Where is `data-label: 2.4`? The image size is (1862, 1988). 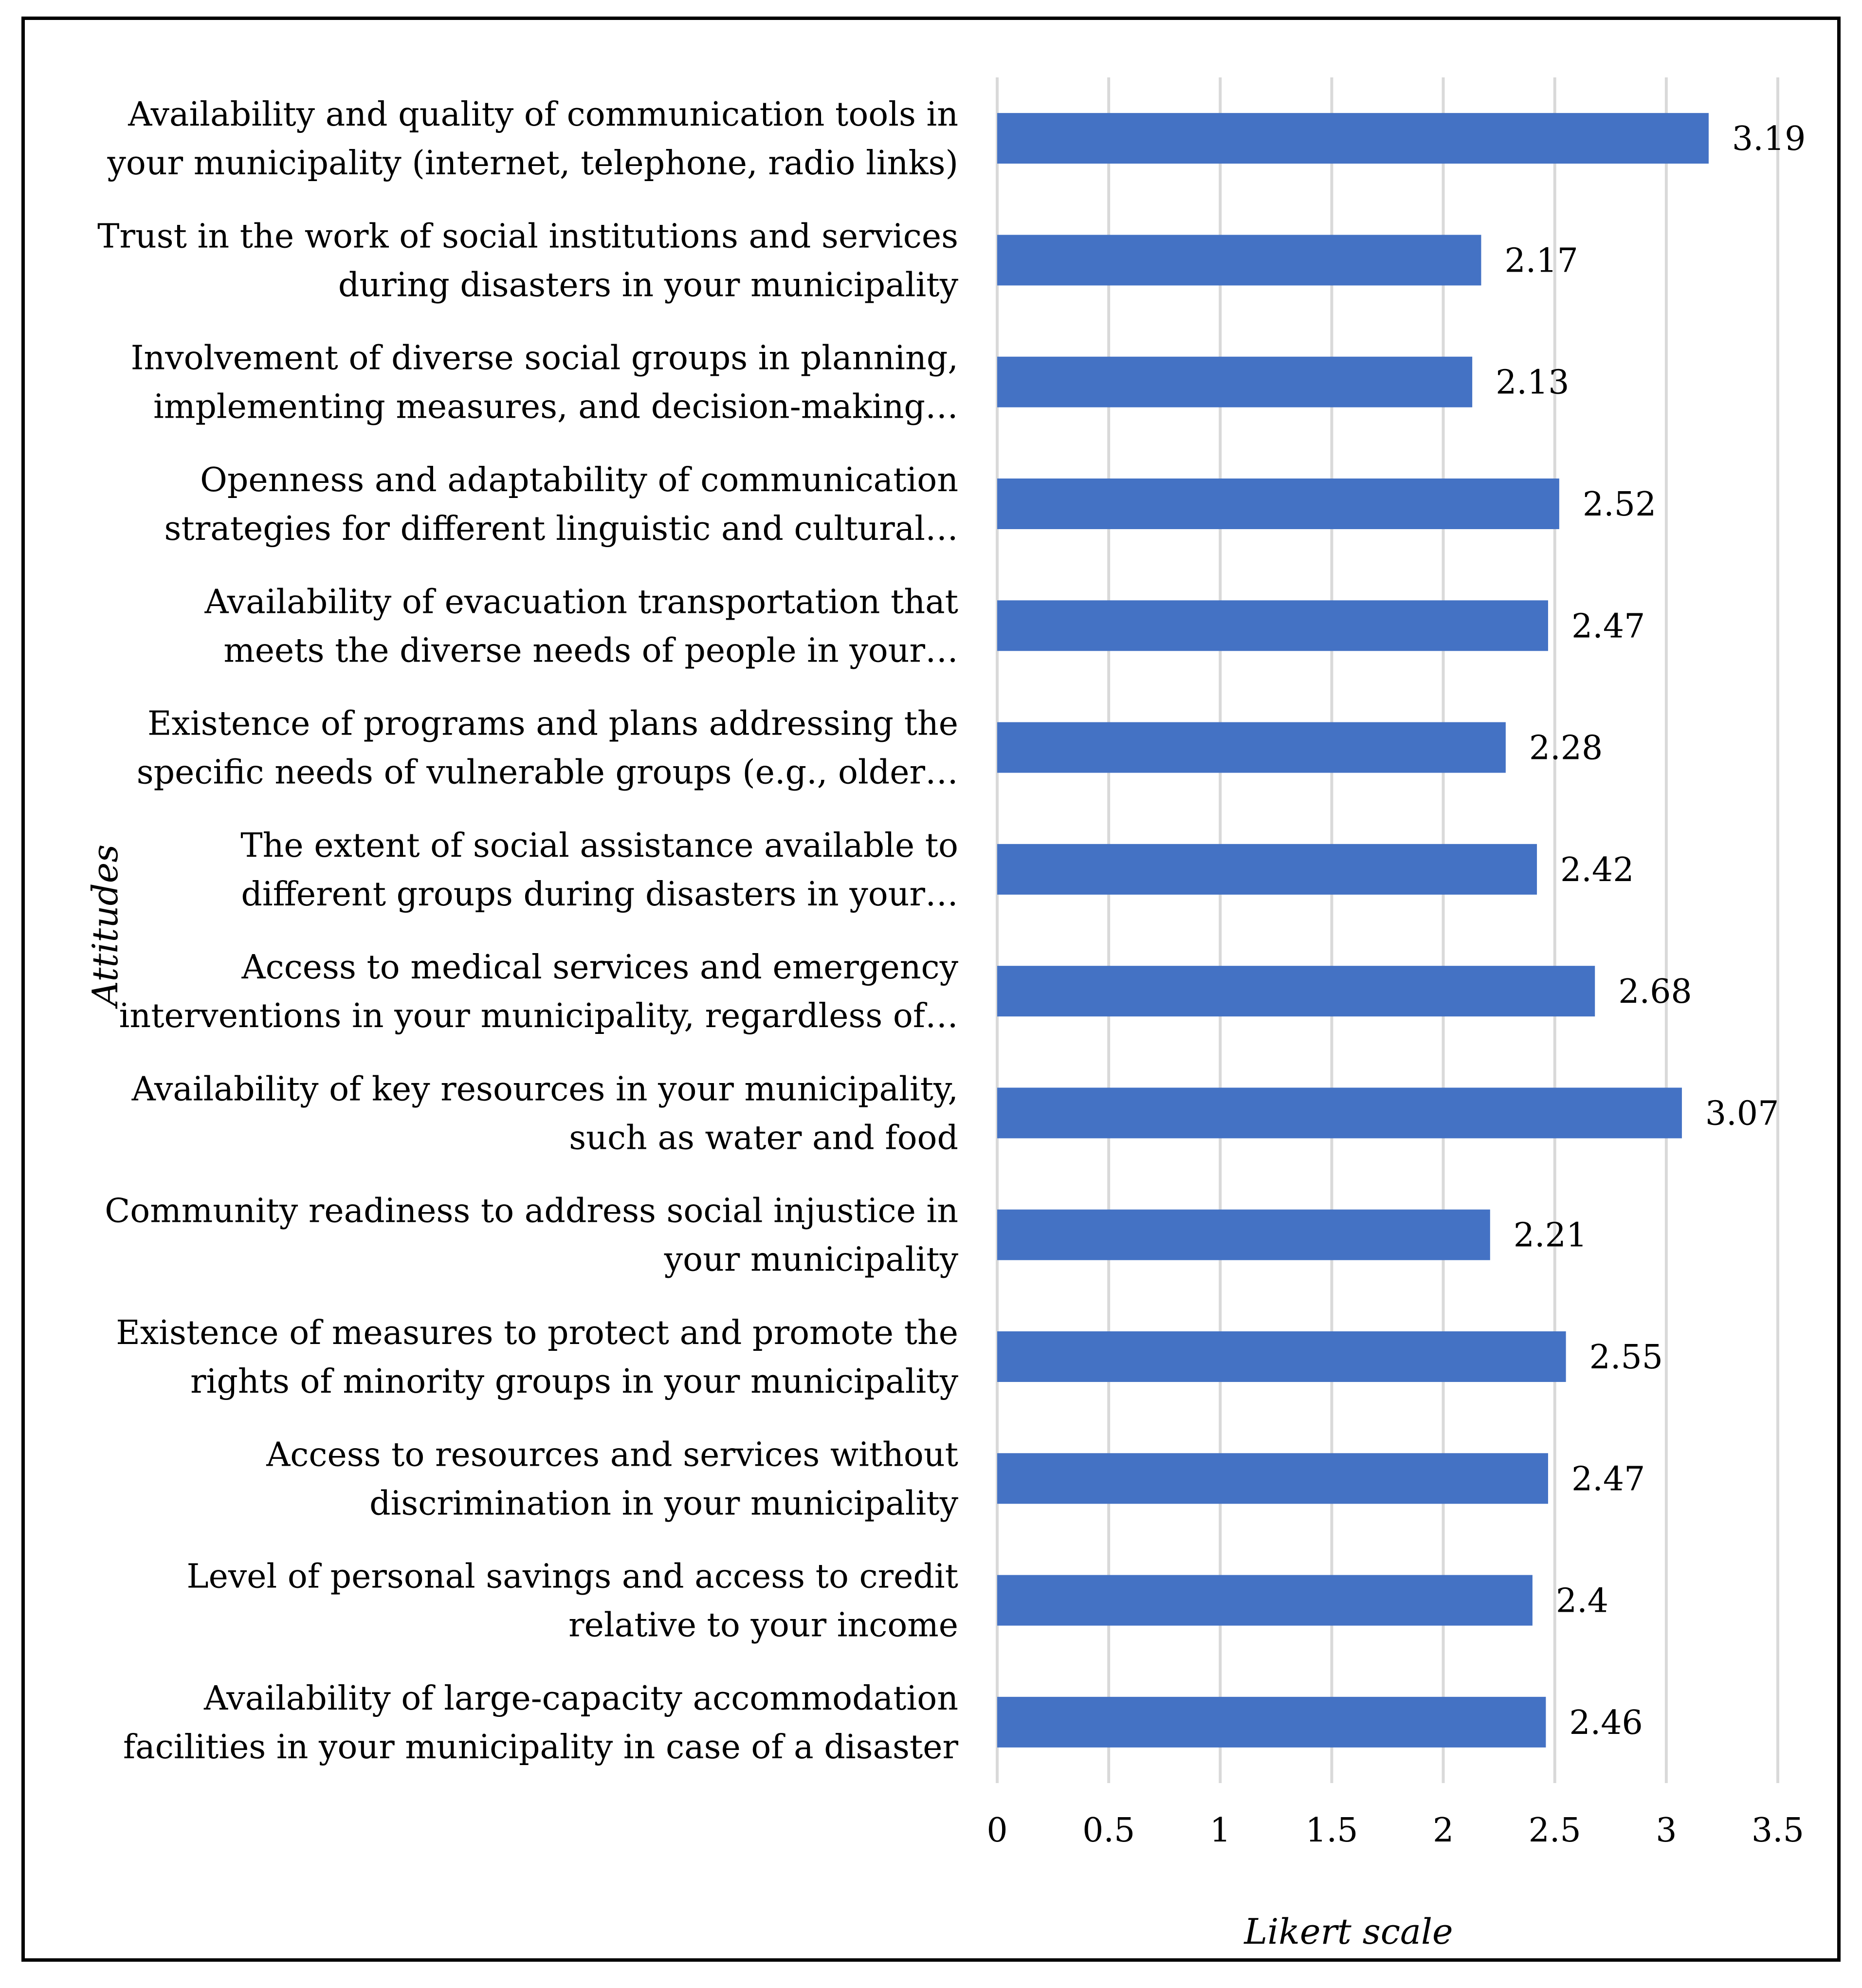 data-label: 2.4 is located at coordinates (1582, 1601).